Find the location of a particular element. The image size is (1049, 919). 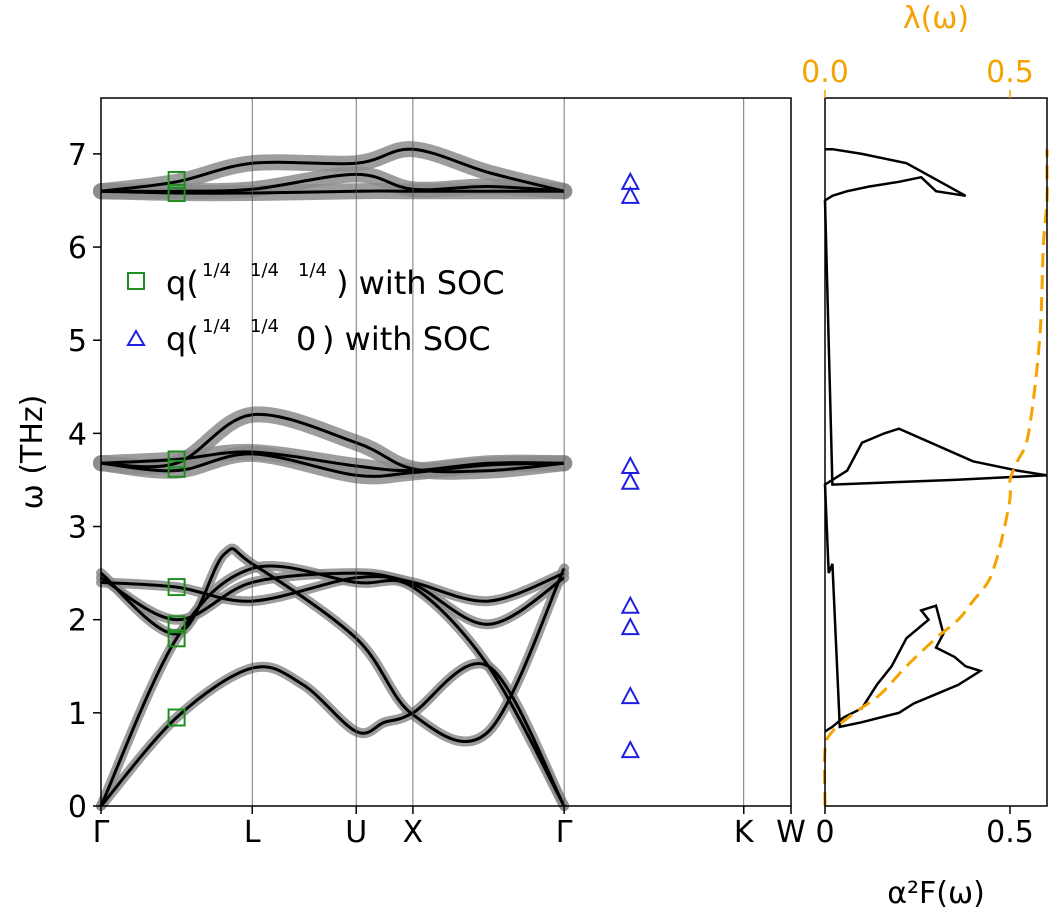

dispersion-y-label: ω (THz) is located at coordinates (32, 452).